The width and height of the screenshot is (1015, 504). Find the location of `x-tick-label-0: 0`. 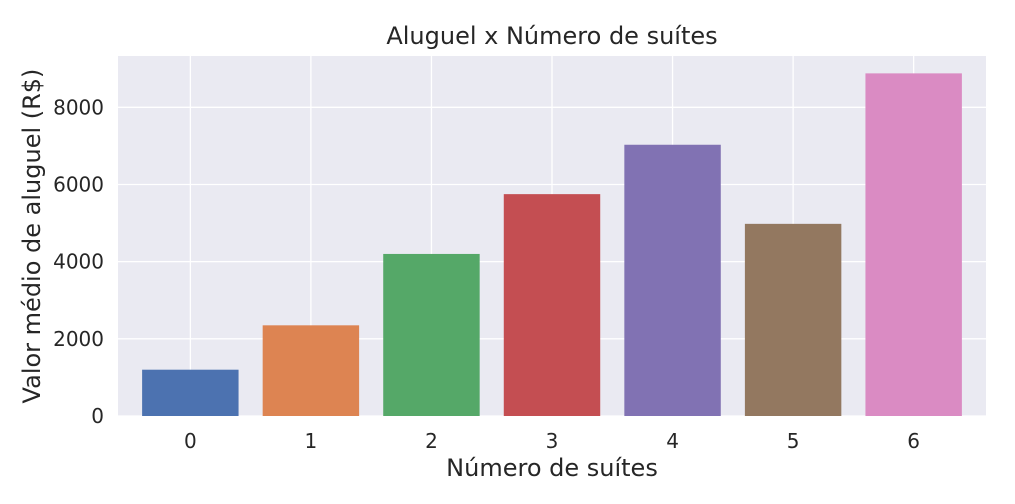

x-tick-label-0: 0 is located at coordinates (190, 441).